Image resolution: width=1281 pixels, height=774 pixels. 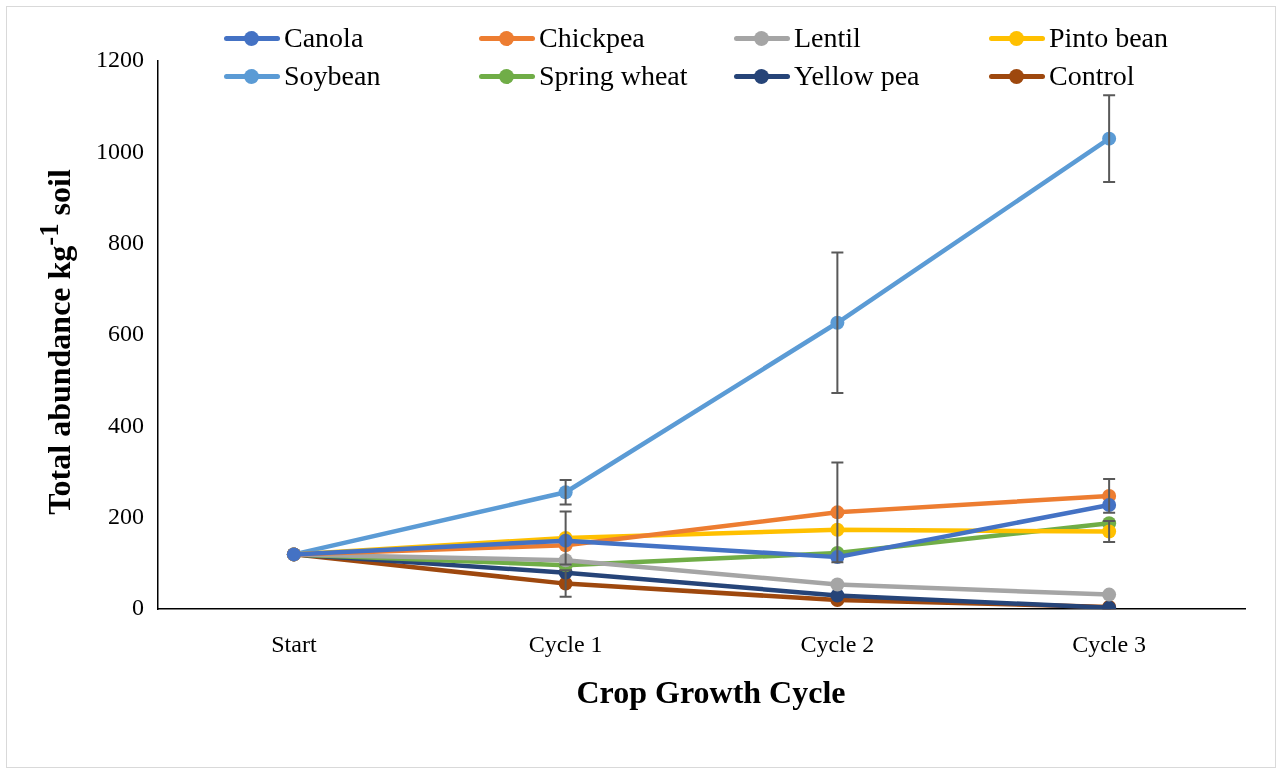 I want to click on legend-label: Control, so click(x=1092, y=76).